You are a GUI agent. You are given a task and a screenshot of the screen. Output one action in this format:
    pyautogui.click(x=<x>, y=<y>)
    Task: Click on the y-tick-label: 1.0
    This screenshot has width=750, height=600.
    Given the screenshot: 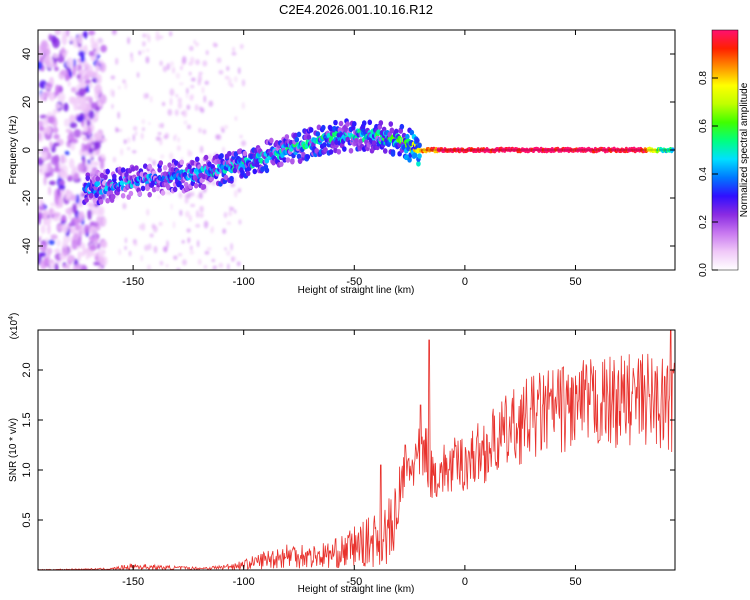 What is the action you would take?
    pyautogui.click(x=27, y=469)
    